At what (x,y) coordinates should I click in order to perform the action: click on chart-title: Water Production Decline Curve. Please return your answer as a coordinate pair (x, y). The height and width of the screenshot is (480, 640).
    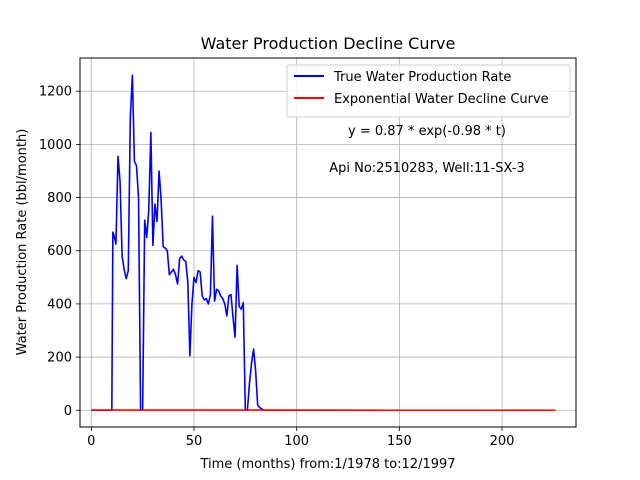
    Looking at the image, I should click on (328, 43).